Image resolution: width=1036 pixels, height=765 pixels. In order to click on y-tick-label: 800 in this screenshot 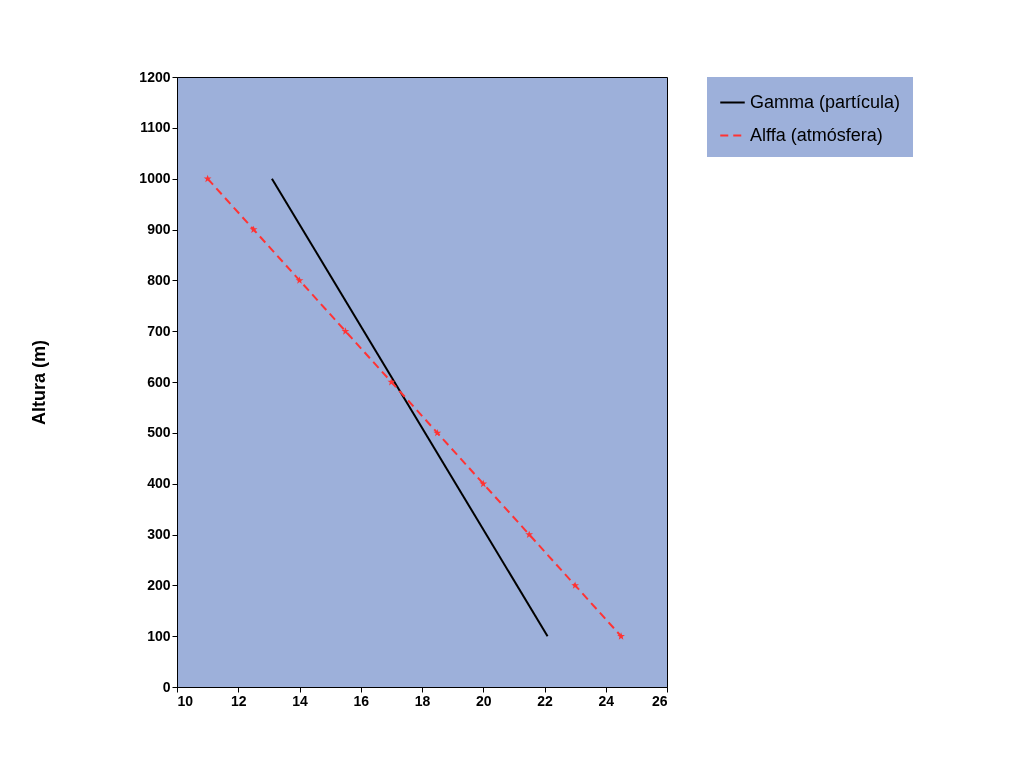, I will do `click(159, 279)`.